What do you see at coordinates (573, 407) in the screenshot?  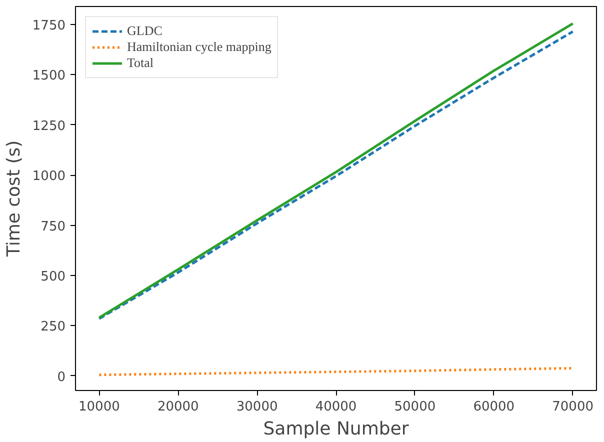 I see `x-tick-label: 70000` at bounding box center [573, 407].